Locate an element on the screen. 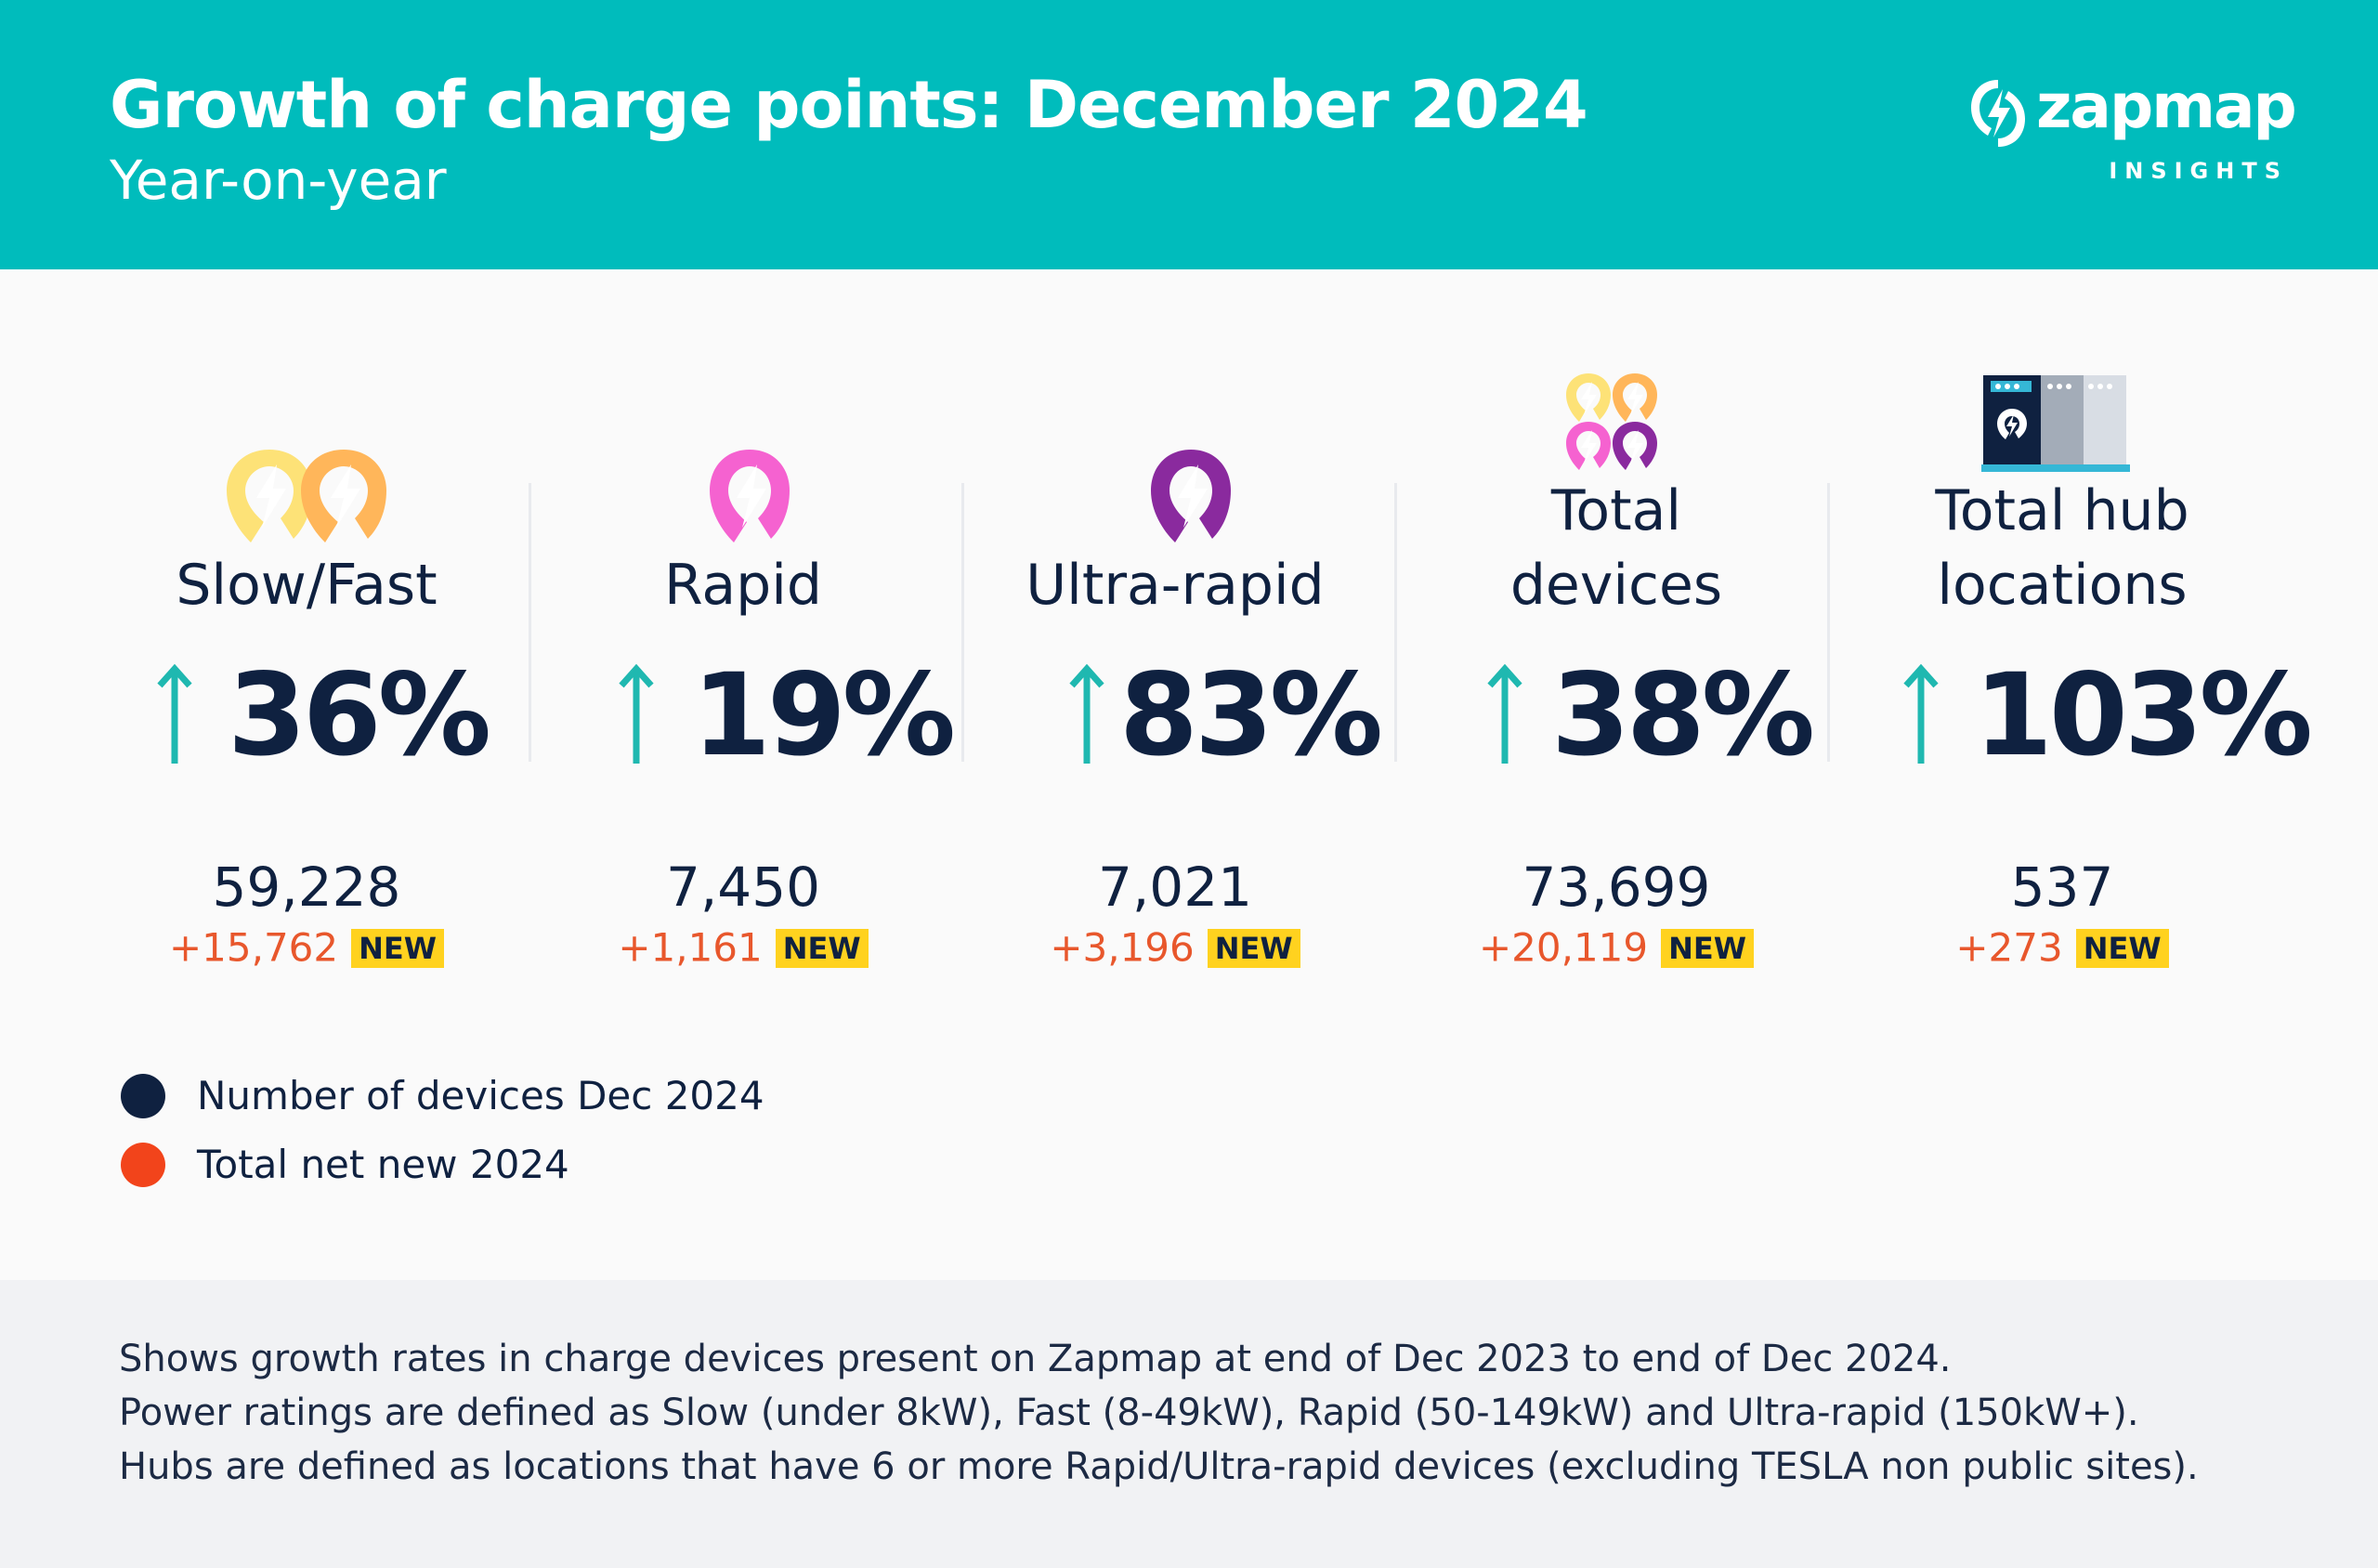  category-label: Ultra-rapid is located at coordinates (1175, 585).